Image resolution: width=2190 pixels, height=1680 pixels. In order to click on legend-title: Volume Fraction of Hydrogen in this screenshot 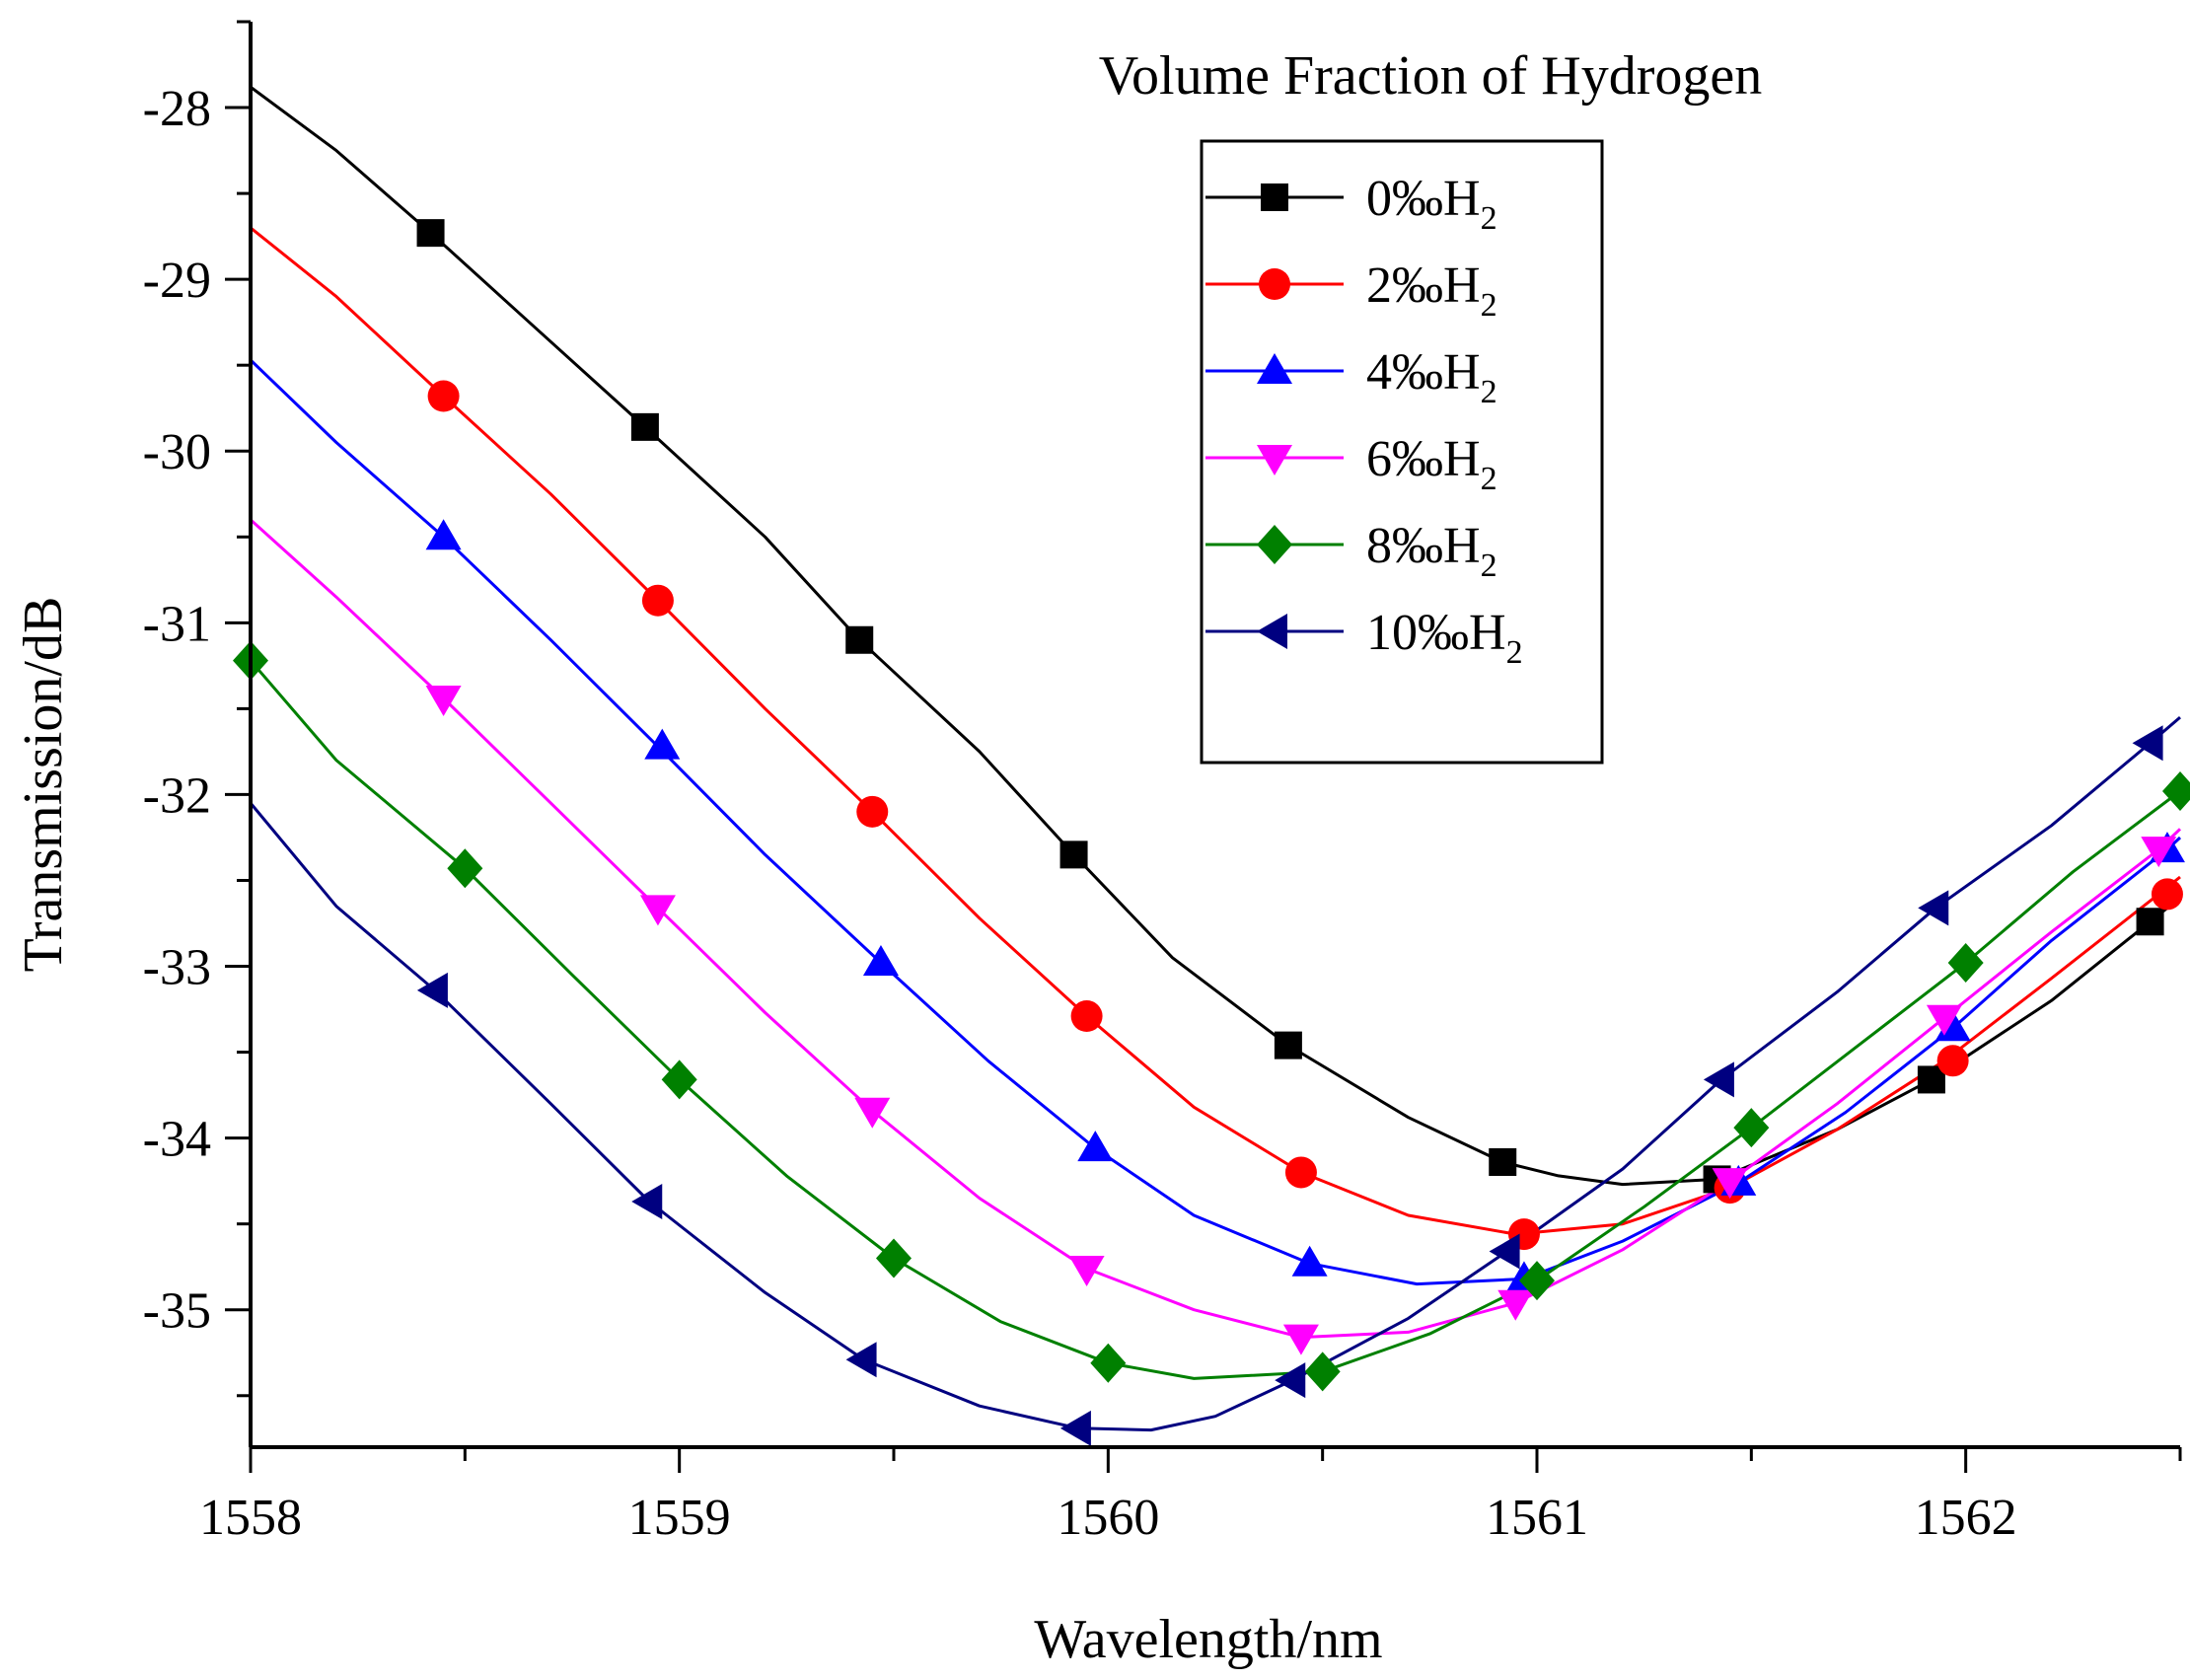, I will do `click(1430, 76)`.